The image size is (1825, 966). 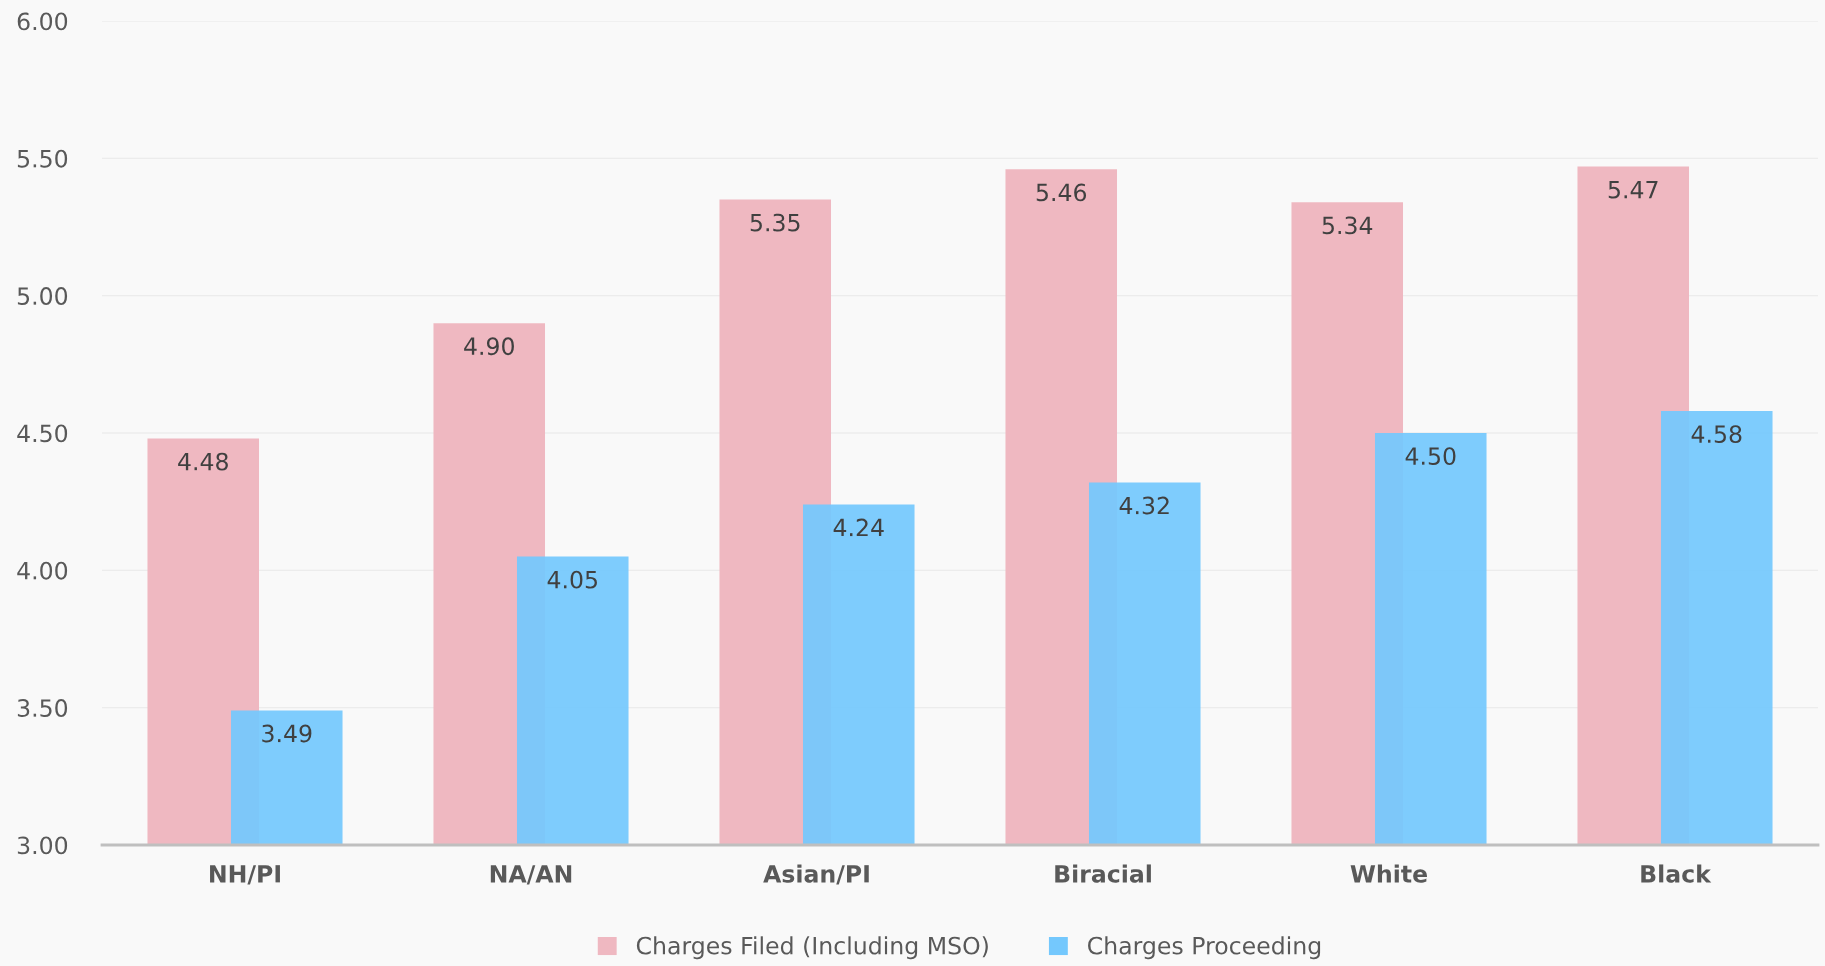 I want to click on data-label: 5.46, so click(x=1061, y=192).